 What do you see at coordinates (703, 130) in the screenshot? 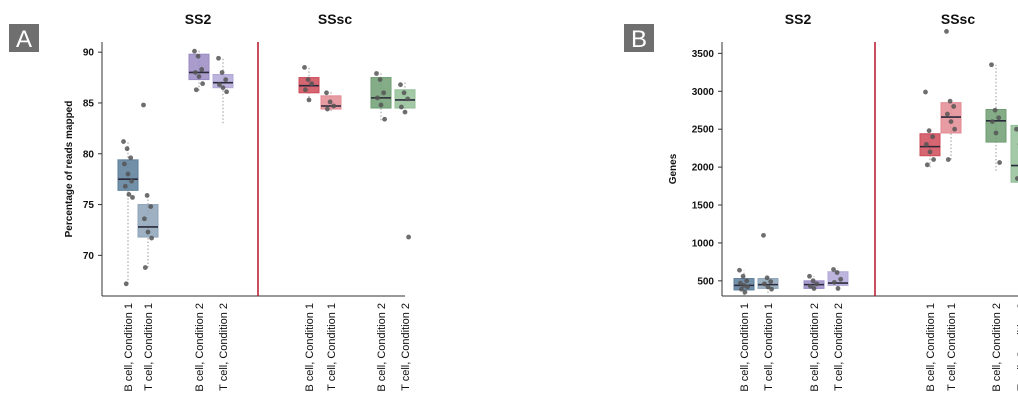
I see `y-tick-label: 2500` at bounding box center [703, 130].